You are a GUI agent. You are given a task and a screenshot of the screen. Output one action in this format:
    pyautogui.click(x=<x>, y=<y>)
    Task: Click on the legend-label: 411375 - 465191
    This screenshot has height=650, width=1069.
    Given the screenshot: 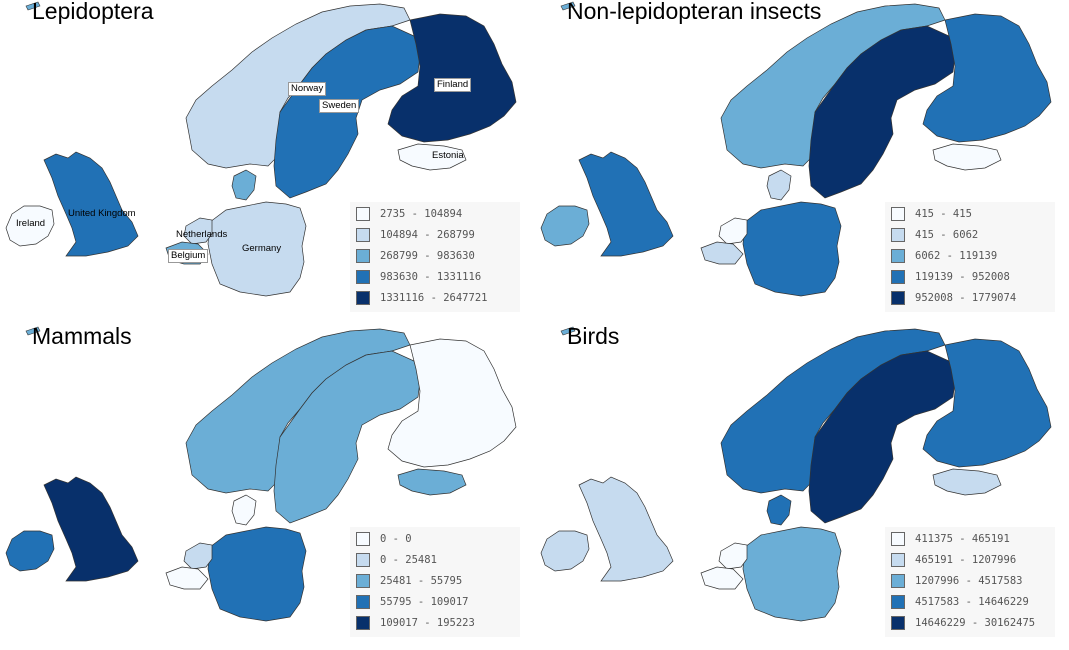 What is the action you would take?
    pyautogui.click(x=962, y=539)
    